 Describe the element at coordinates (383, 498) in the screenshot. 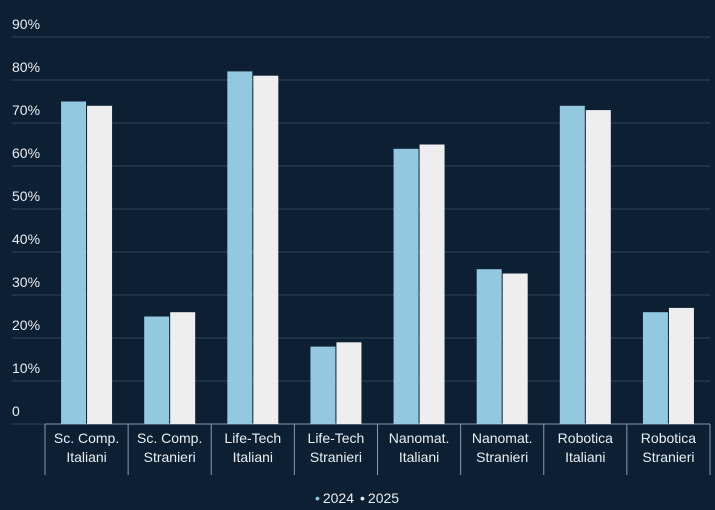

I see `legend-label: 2025` at that location.